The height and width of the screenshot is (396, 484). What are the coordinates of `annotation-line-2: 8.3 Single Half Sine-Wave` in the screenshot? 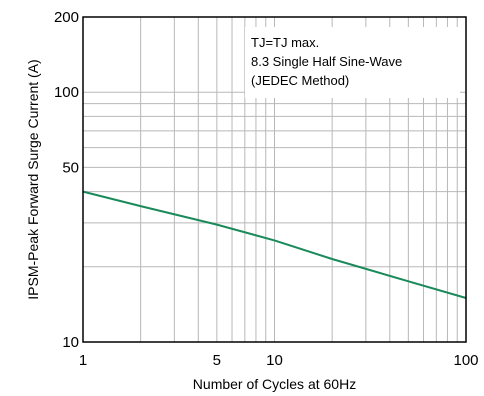 It's located at (326, 61).